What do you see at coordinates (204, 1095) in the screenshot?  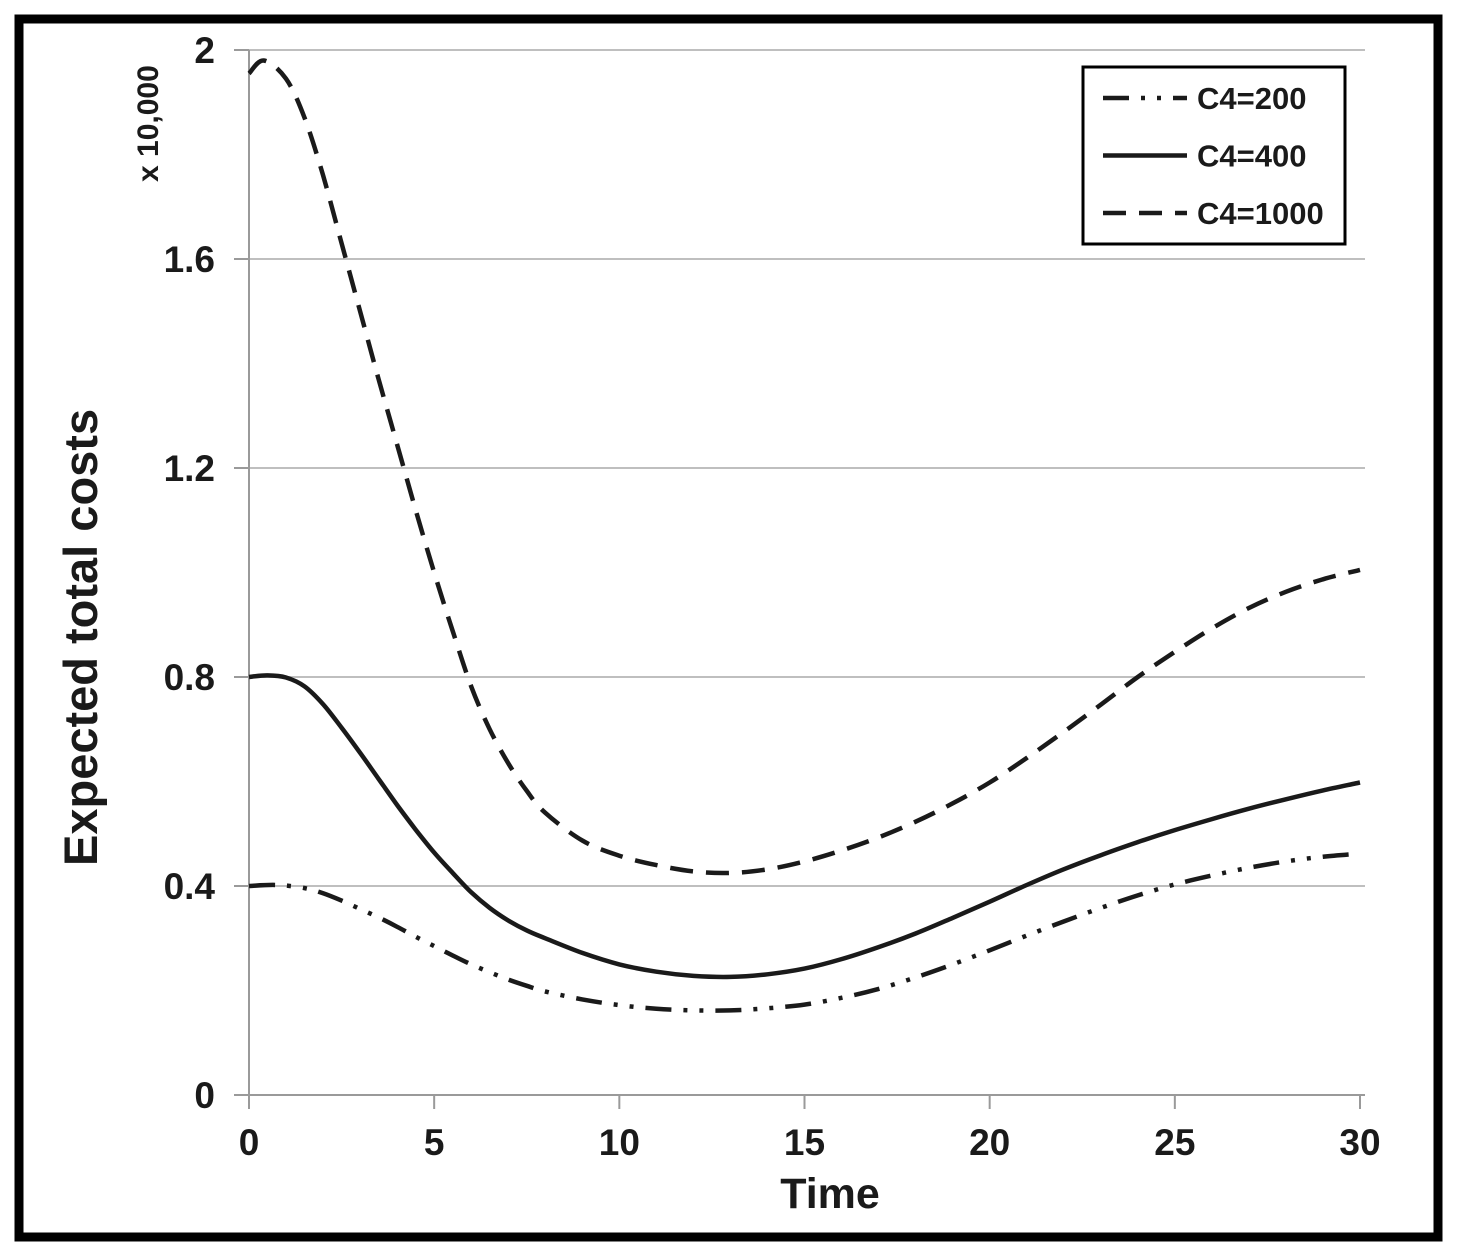 I see `y-tick-label-0: 0` at bounding box center [204, 1095].